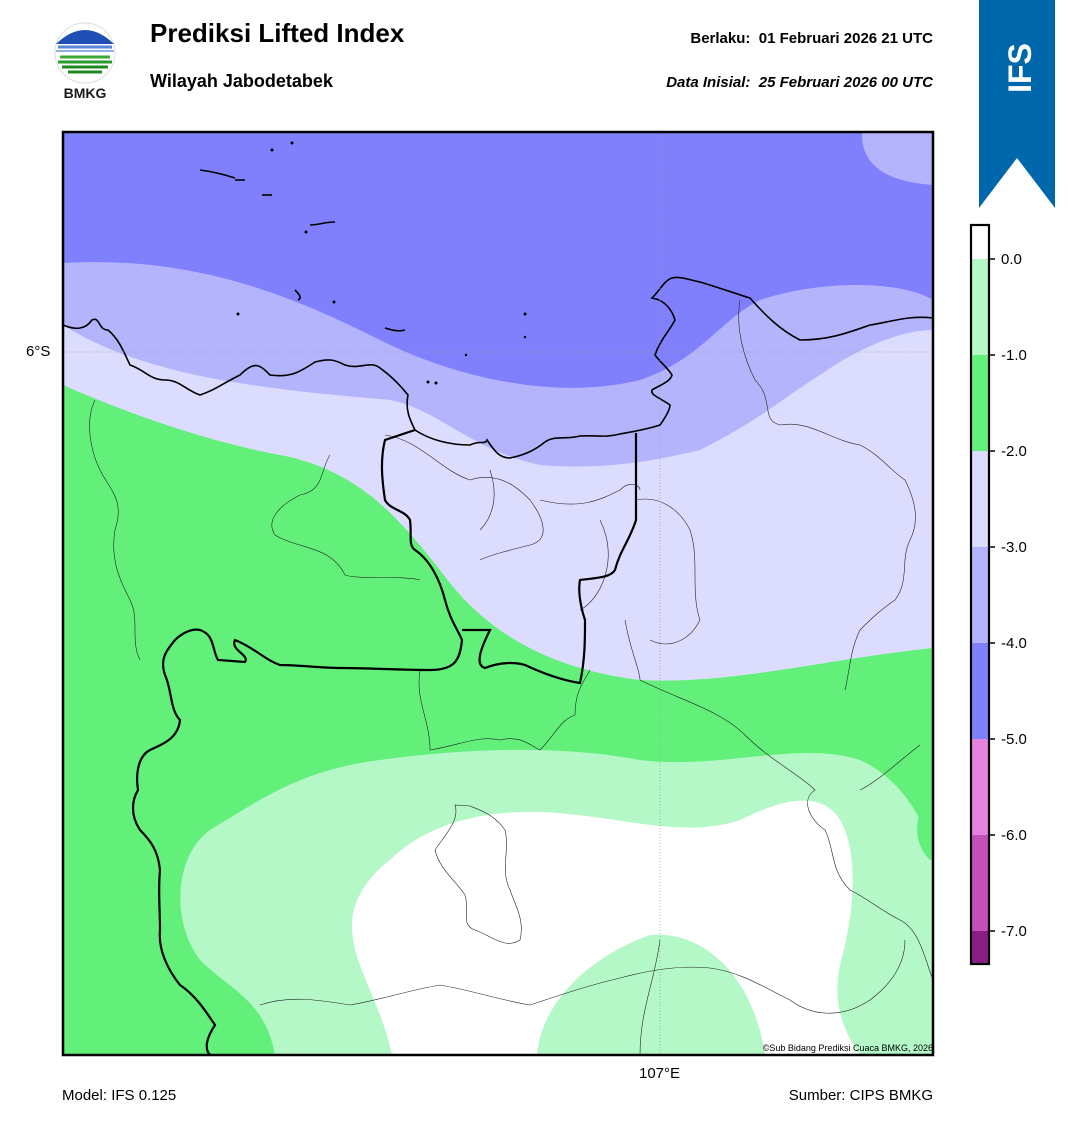 This screenshot has height=1128, width=1068. What do you see at coordinates (1014, 739) in the screenshot?
I see `colorbar-label: -5.0` at bounding box center [1014, 739].